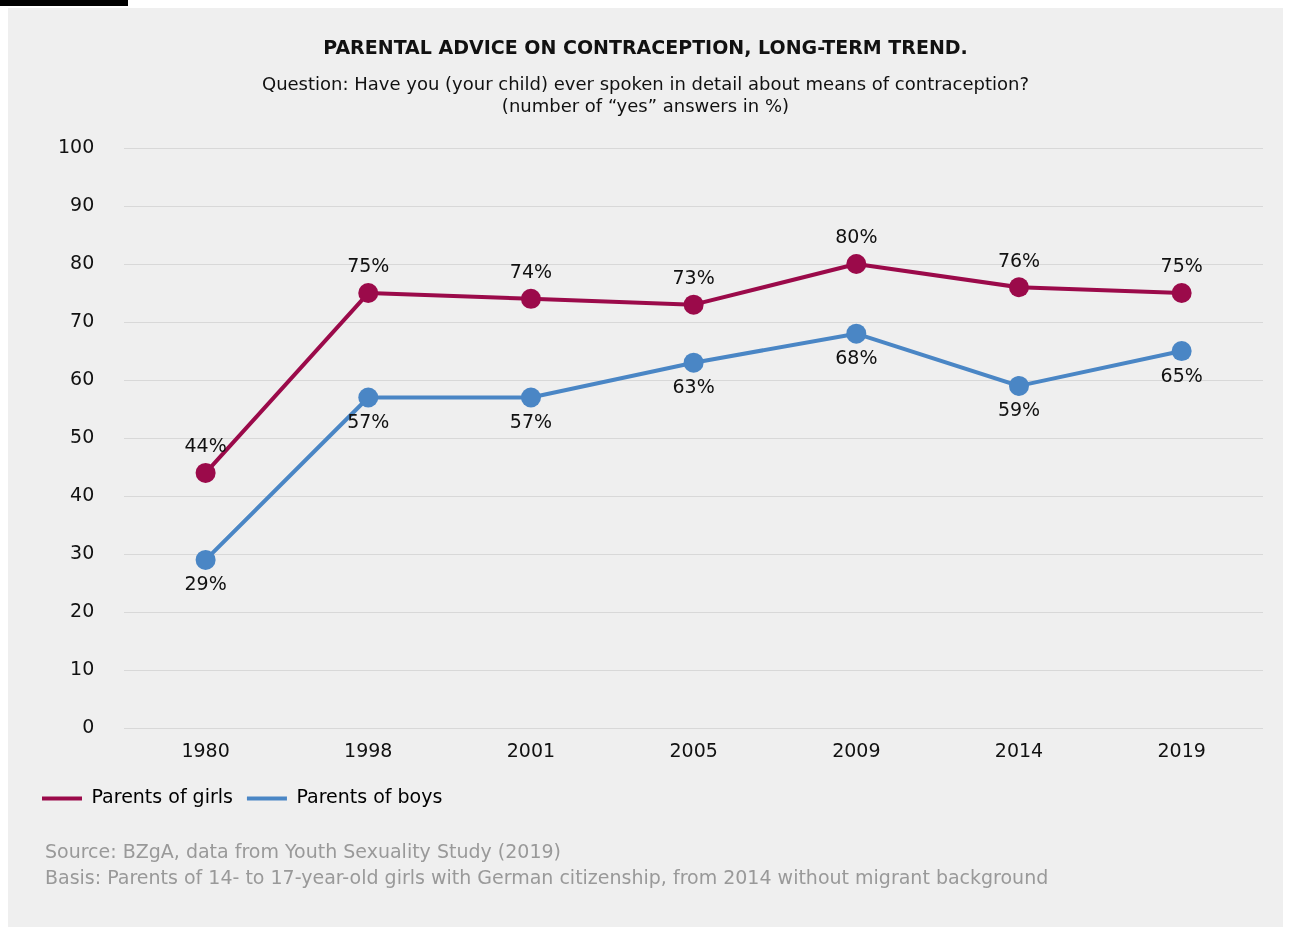 The height and width of the screenshot is (935, 1291). I want to click on x-tick-label: 2009, so click(856, 749).